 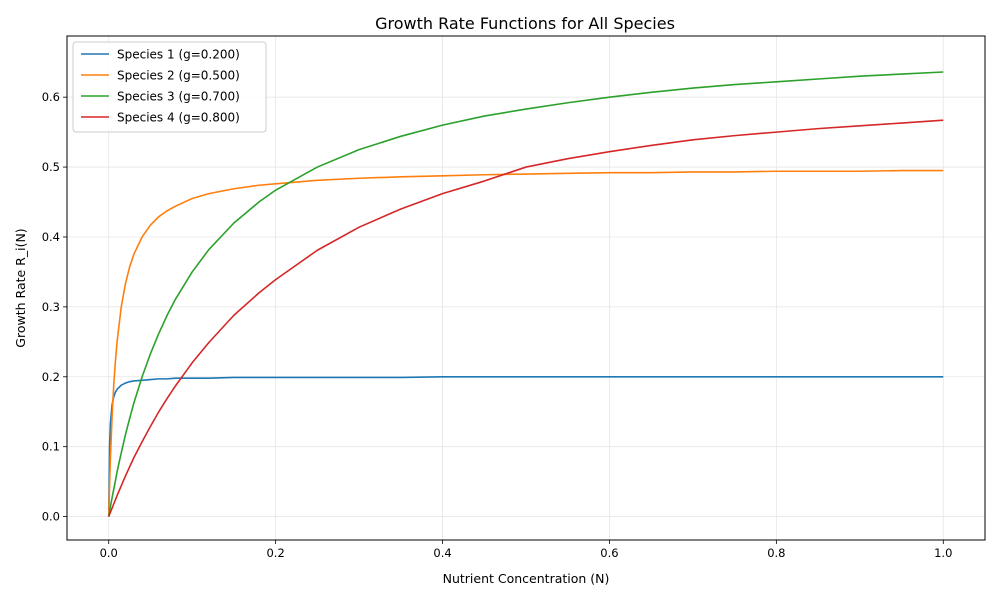 What do you see at coordinates (51, 167) in the screenshot?
I see `y-tick-label: 0.5` at bounding box center [51, 167].